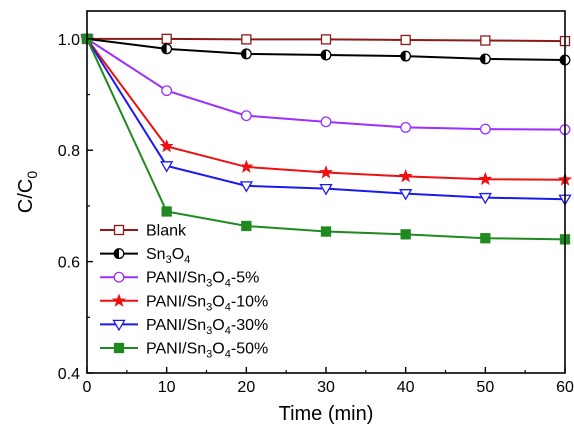  Describe the element at coordinates (32, 175) in the screenshot. I see `y-axis-label-subscript: 0` at that location.